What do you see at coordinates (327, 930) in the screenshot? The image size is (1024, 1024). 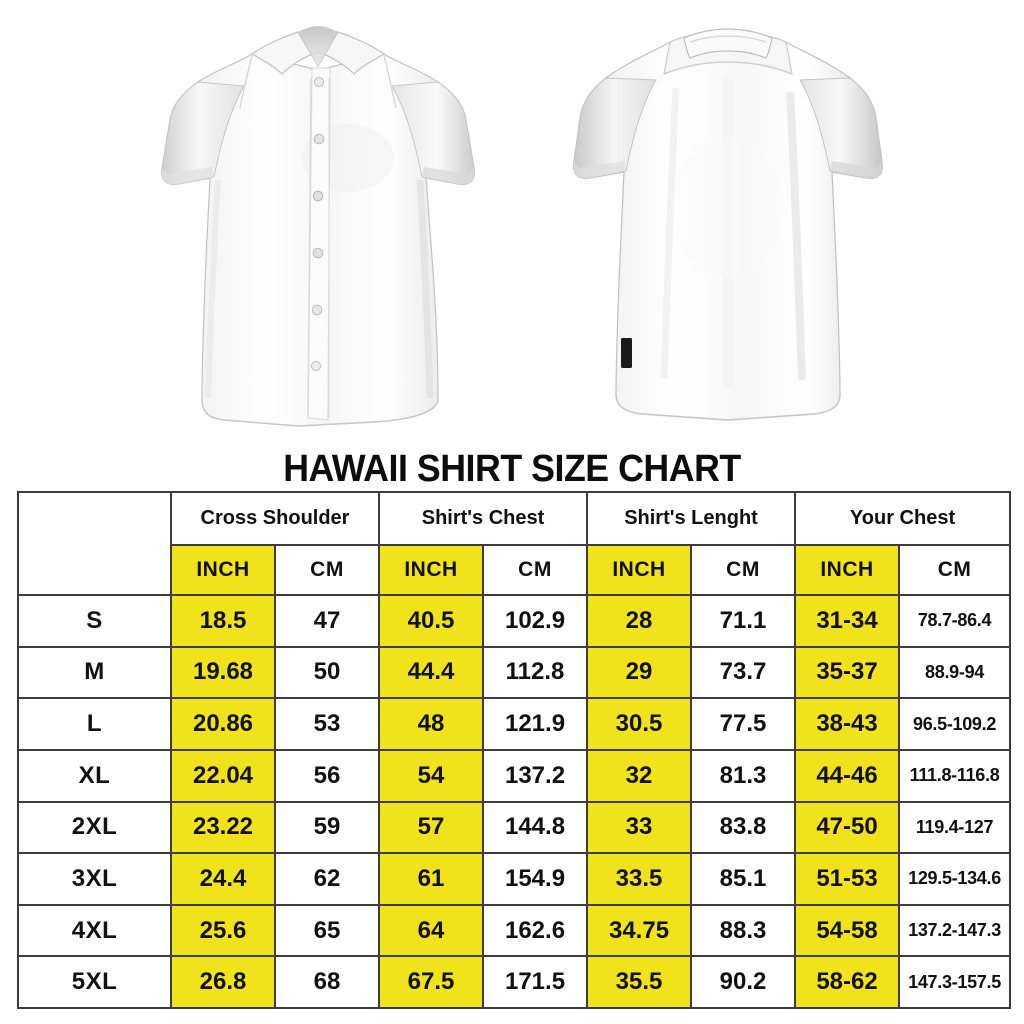 I see `cell-4xl-cross-shoulder-cm: 65` at bounding box center [327, 930].